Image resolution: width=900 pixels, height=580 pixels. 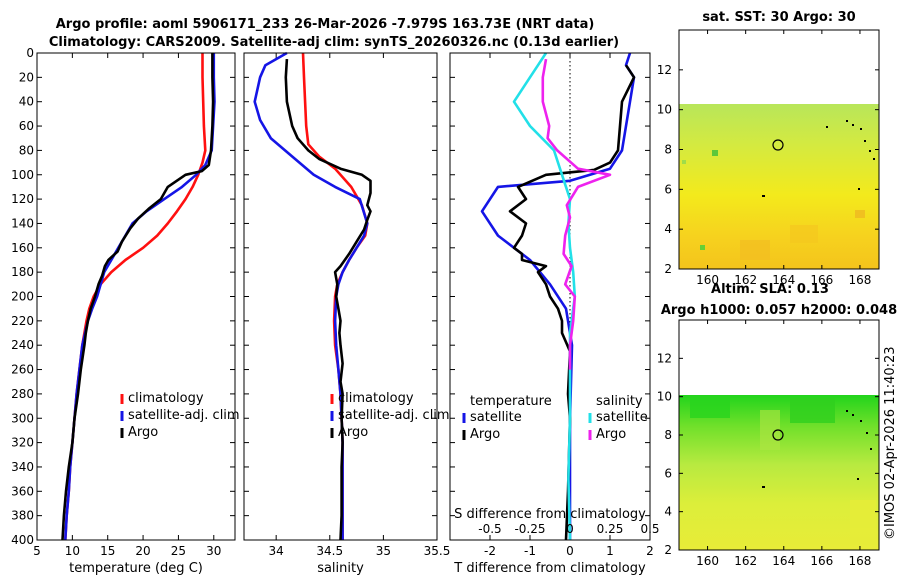 I want to click on sla-argo-marker, so click(x=778, y=435).